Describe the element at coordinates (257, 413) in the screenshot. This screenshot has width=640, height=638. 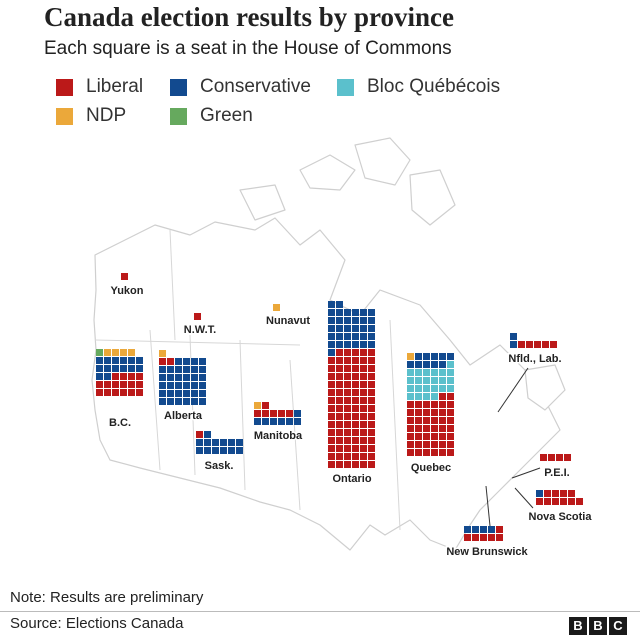
I see `seat-manitoba-liberal` at that location.